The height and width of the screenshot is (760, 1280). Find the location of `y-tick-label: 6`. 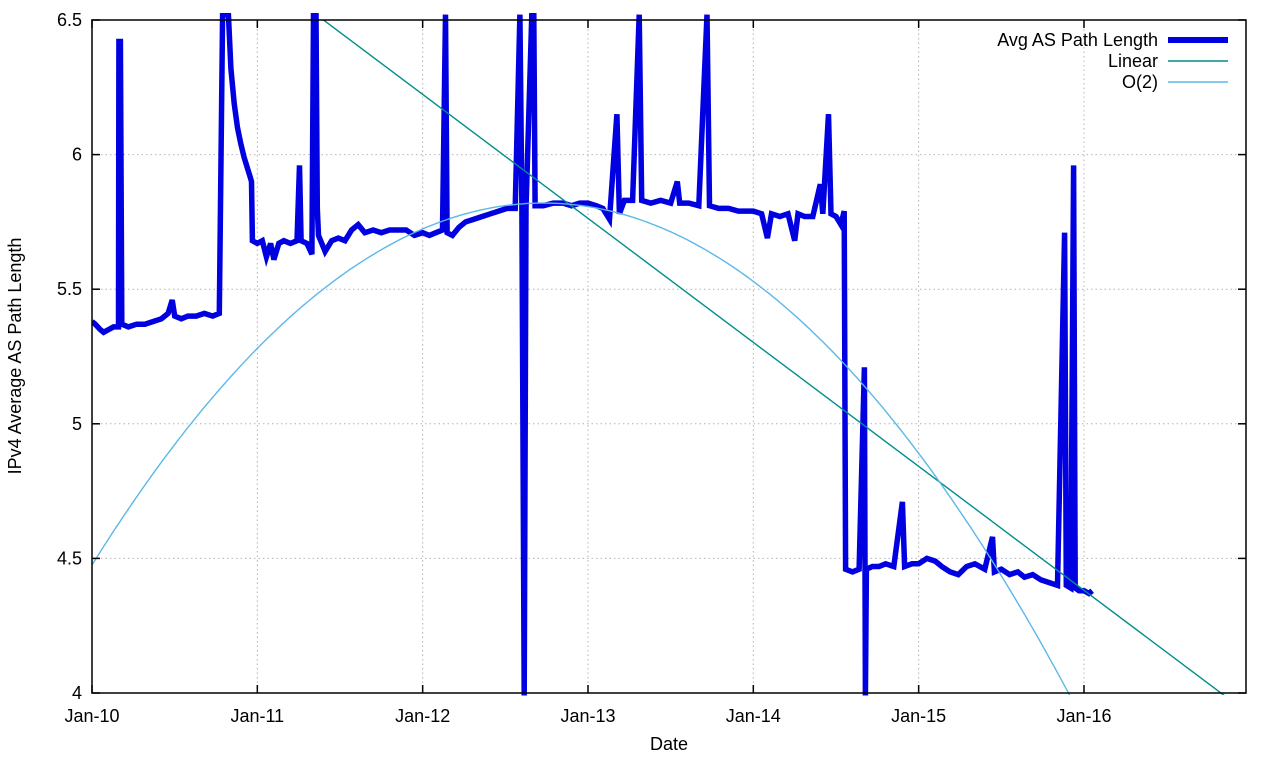

y-tick-label: 6 is located at coordinates (77, 155).